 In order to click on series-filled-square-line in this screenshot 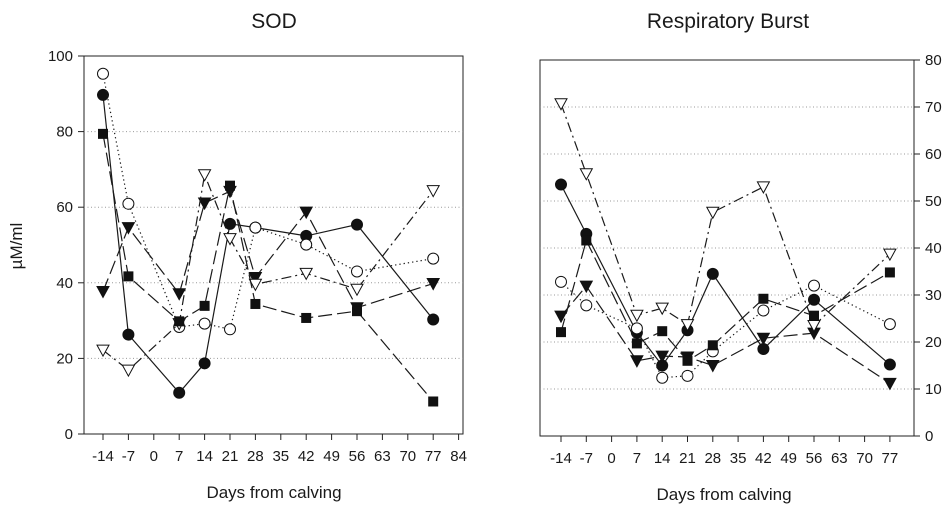, I will do `click(725, 300)`.